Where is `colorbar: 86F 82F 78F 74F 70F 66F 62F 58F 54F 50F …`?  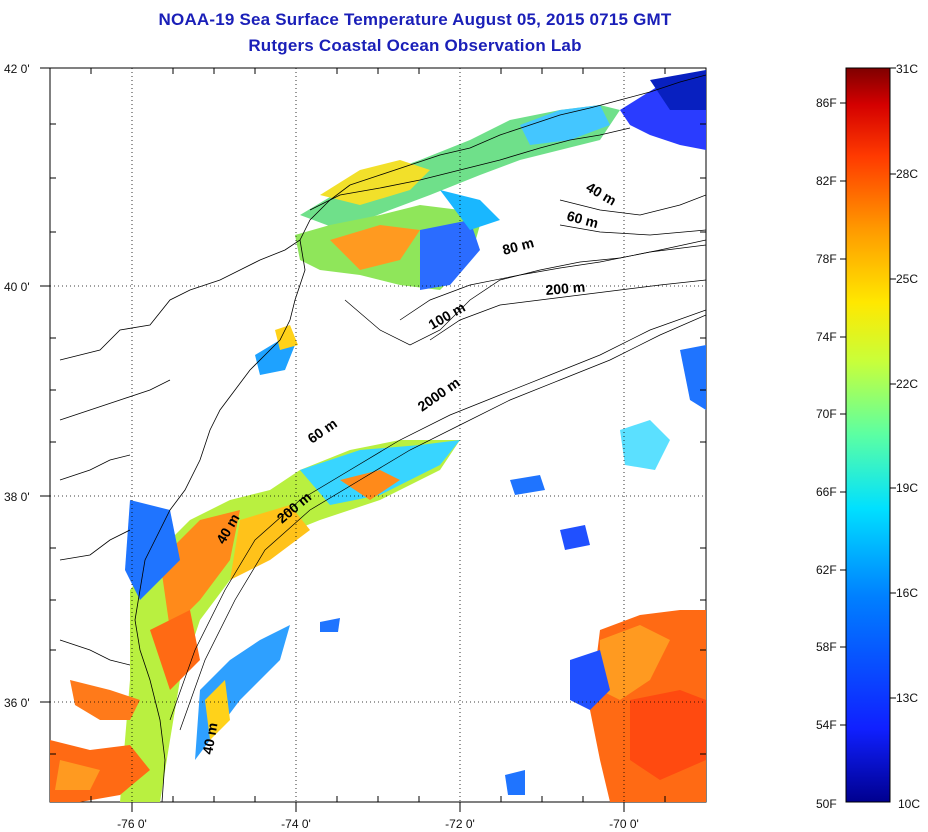
colorbar: 86F 82F 78F 74F 70F 66F 62F 58F 54F 50F … is located at coordinates (868, 436).